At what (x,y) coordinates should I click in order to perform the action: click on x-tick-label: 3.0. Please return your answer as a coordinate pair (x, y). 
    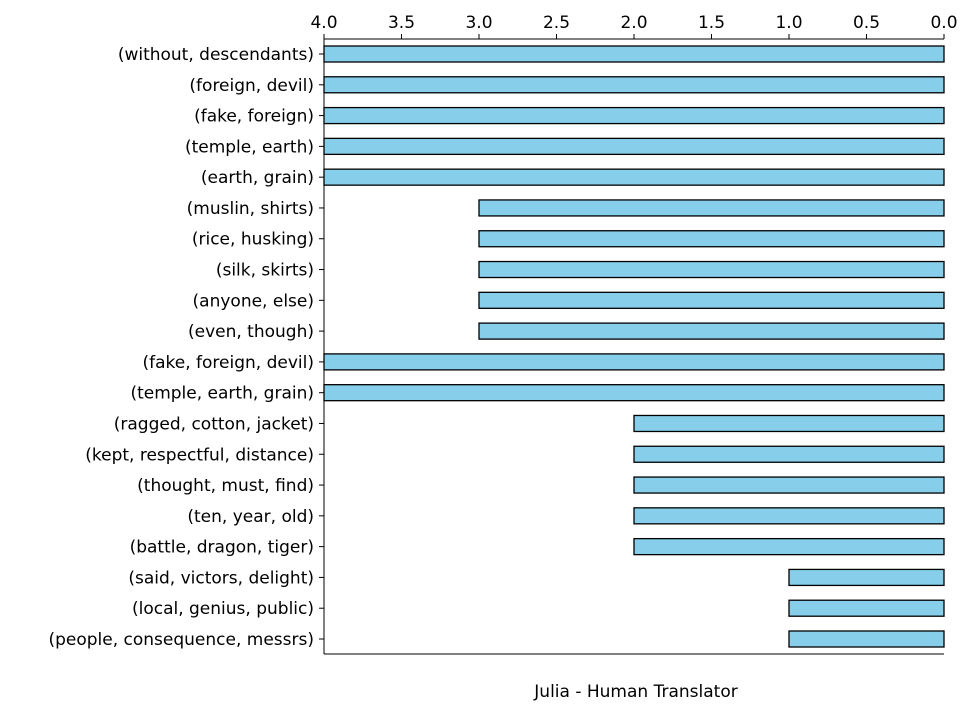
    Looking at the image, I should click on (478, 23).